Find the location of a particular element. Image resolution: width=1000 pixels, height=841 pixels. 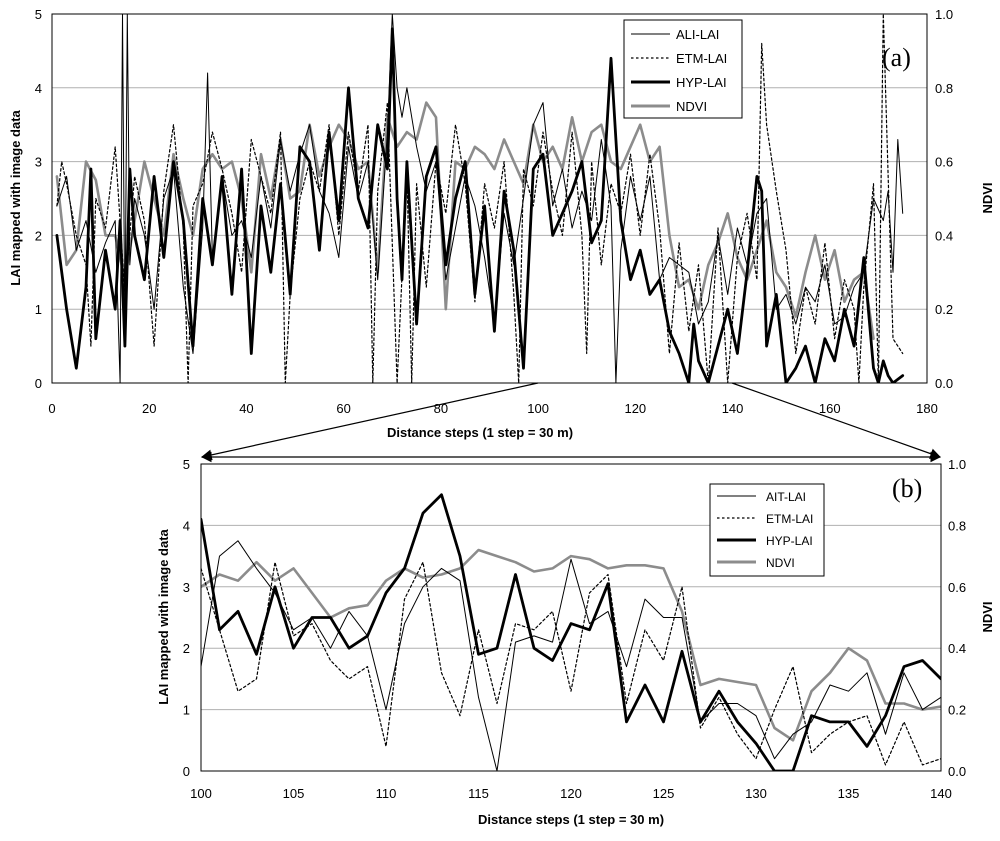

panel-a-legend-label-ndvi: NDVI is located at coordinates (691, 106).